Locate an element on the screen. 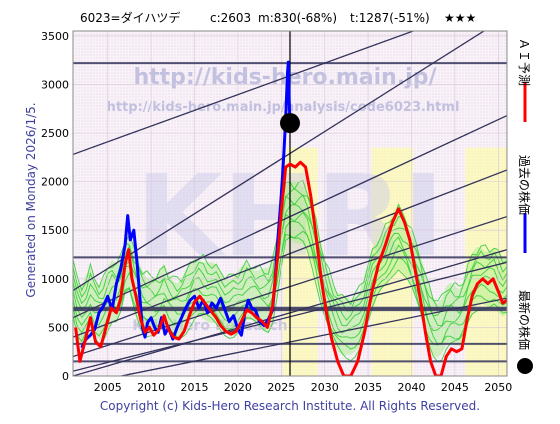 This screenshot has height=424, width=560. x-tick-label-4: 2025 is located at coordinates (281, 387).